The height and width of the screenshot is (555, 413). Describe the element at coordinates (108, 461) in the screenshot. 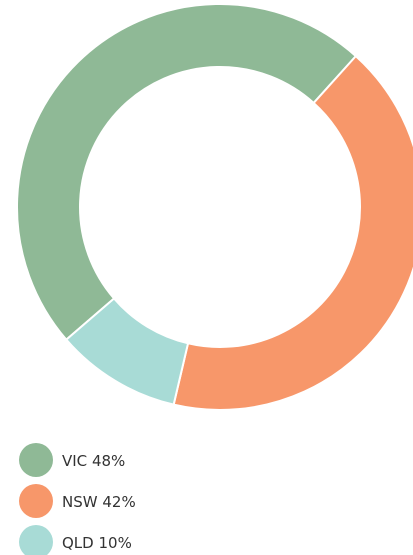

I see `legend-value: 48%` at that location.